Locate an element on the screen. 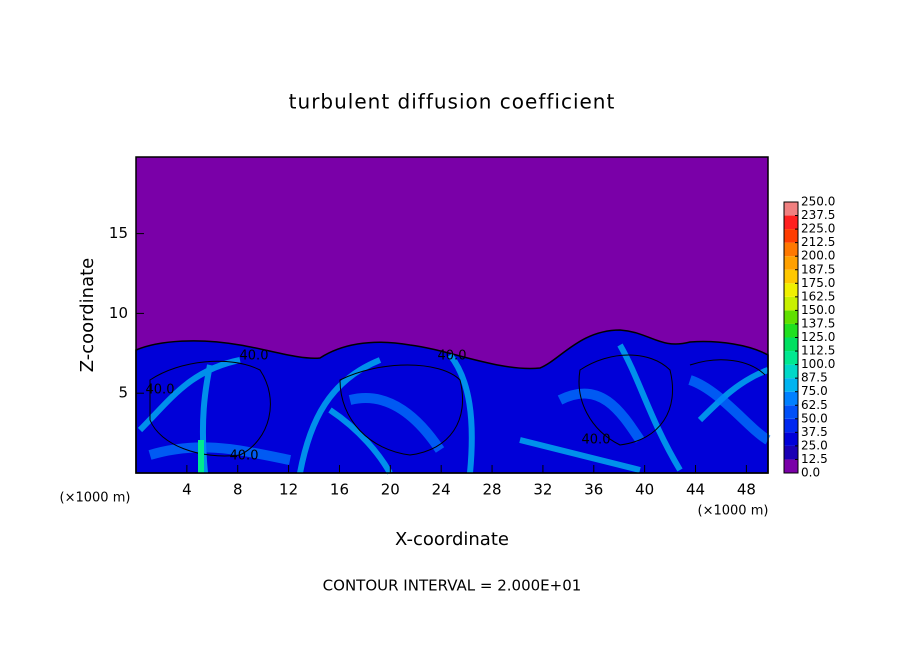  x-tick-label: 48 is located at coordinates (746, 490).